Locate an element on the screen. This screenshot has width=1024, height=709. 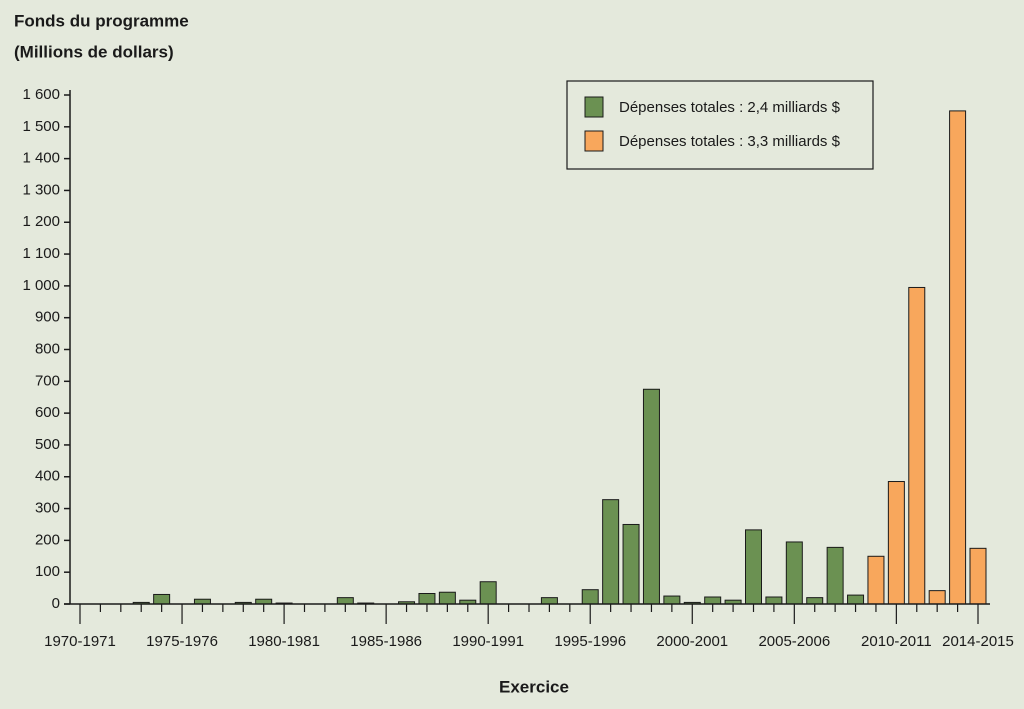
x-tick-label: 2010-2011 is located at coordinates (896, 641).